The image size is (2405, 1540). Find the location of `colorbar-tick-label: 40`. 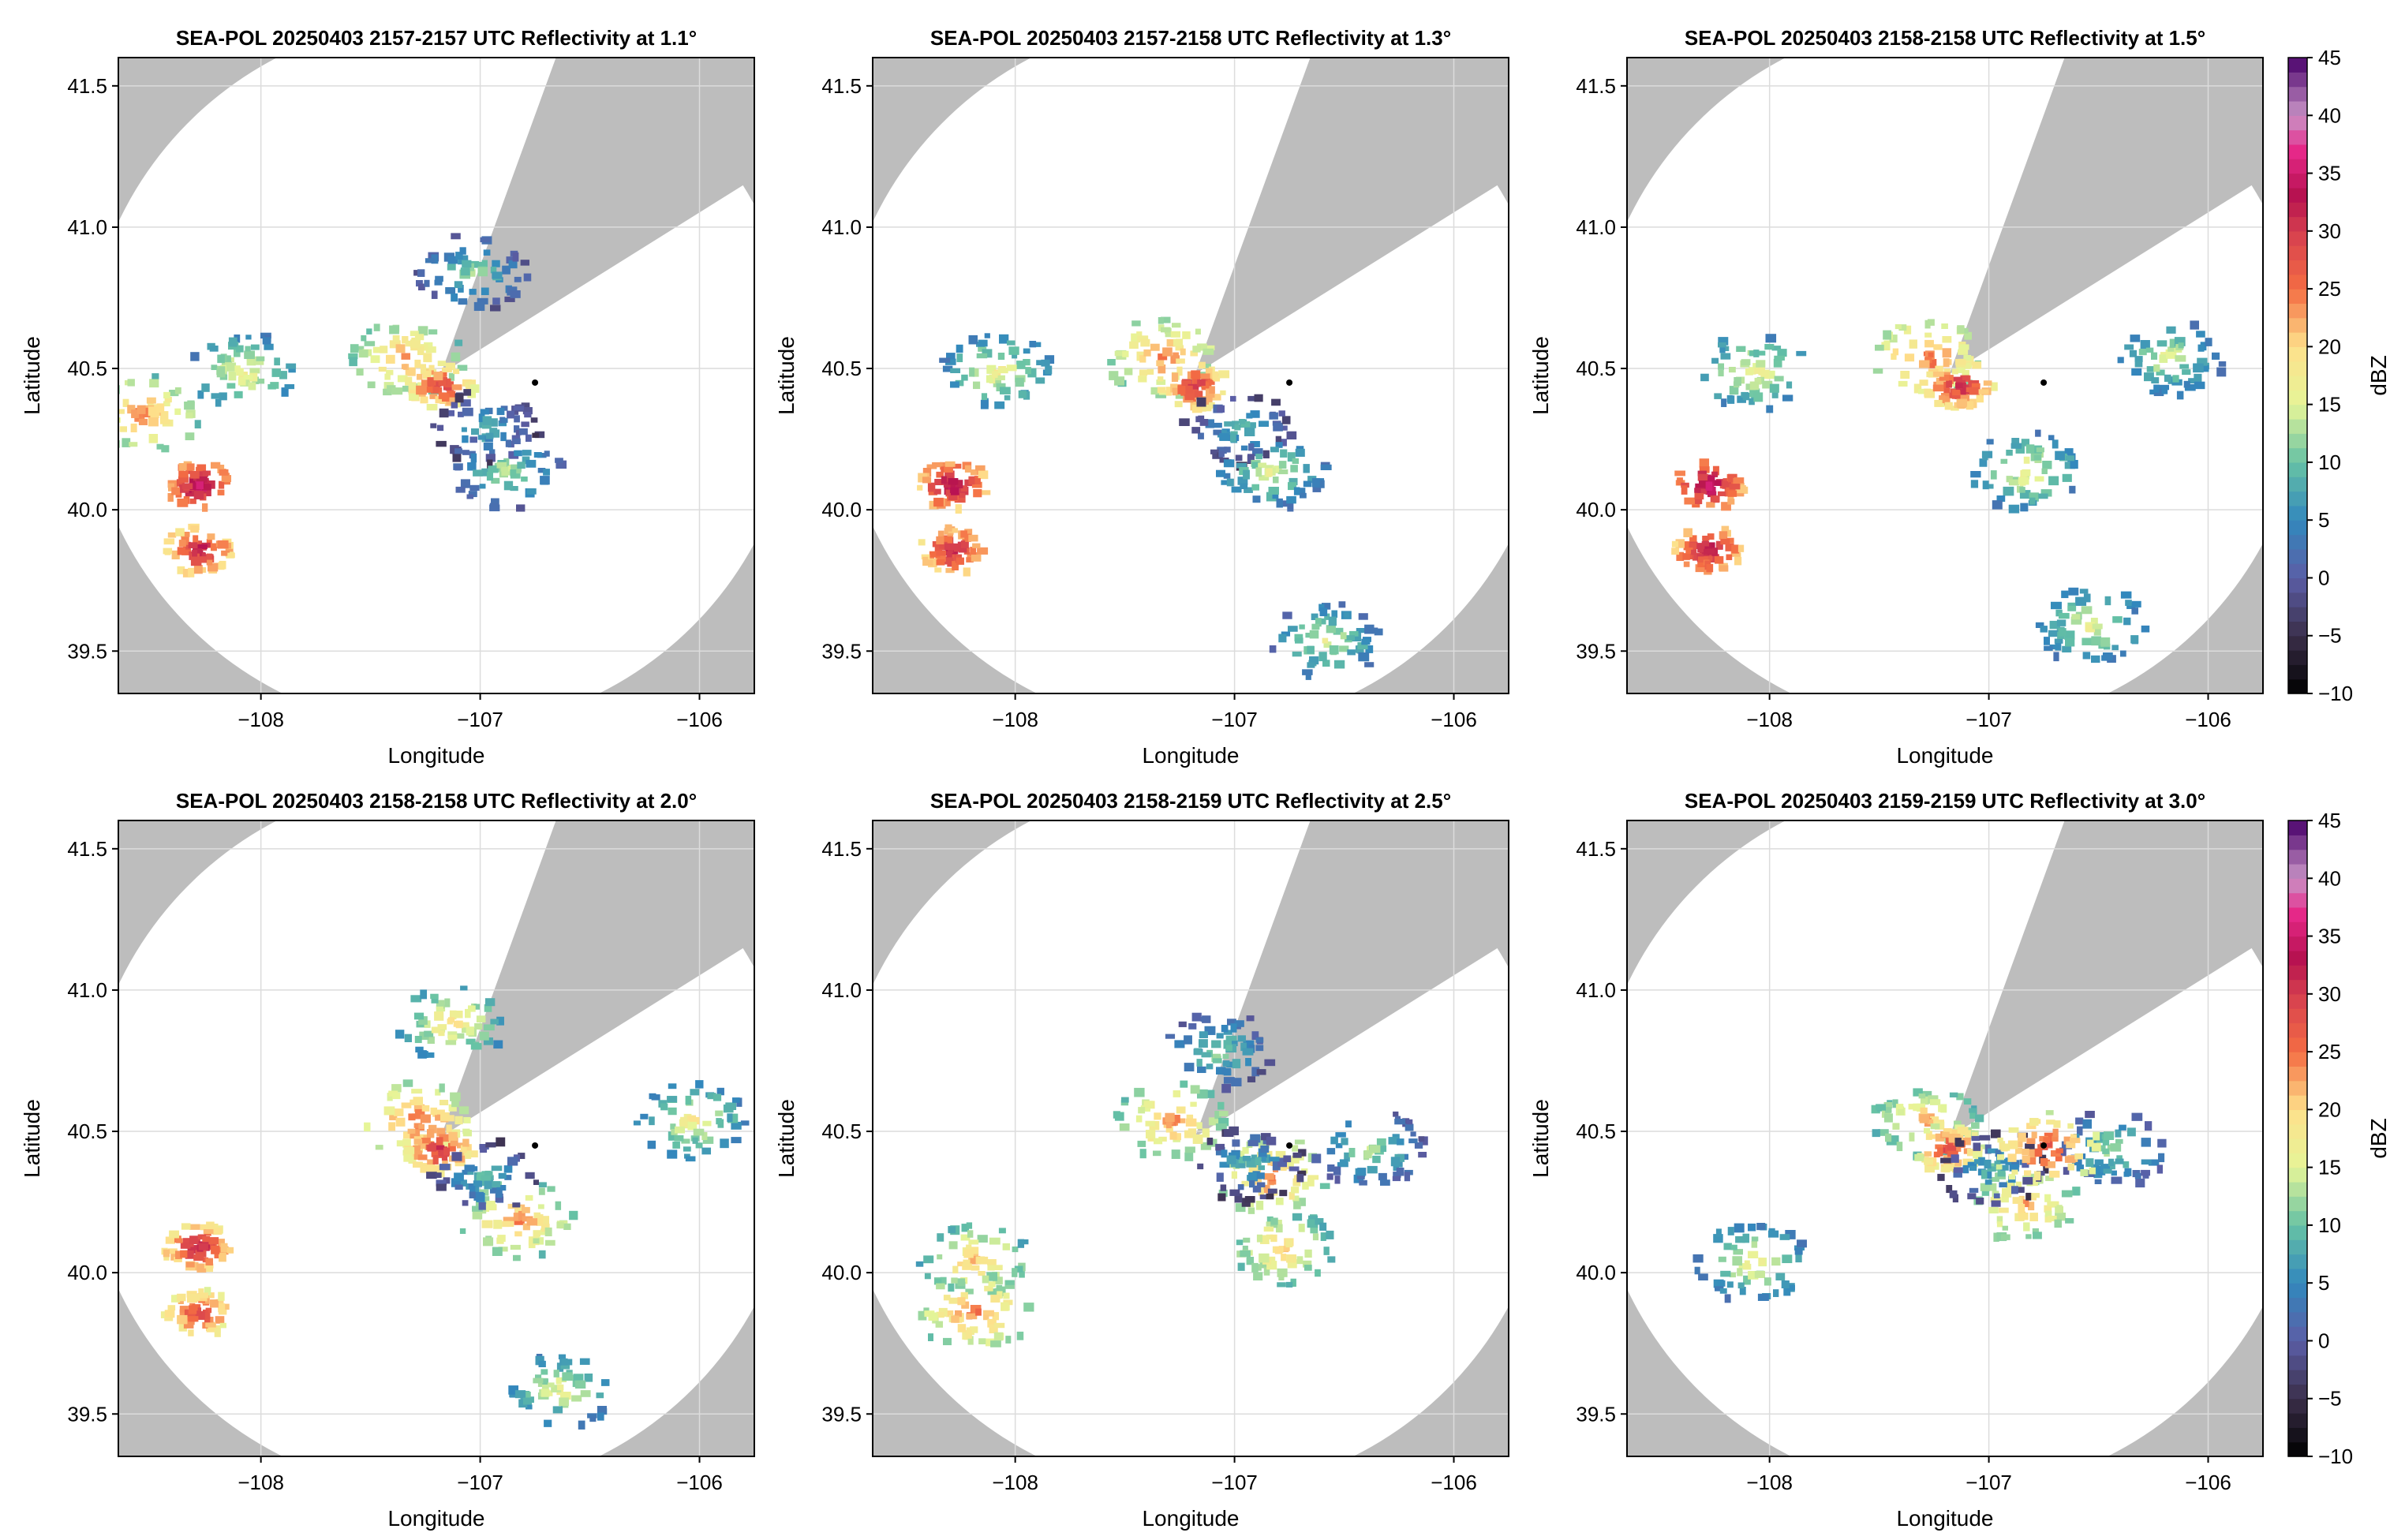

colorbar-tick-label: 40 is located at coordinates (2329, 878).